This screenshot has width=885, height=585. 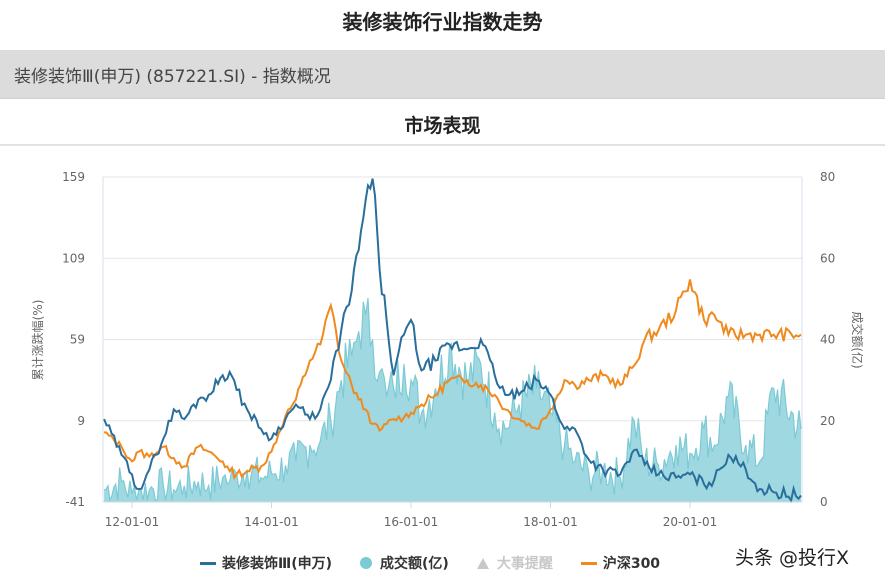 I want to click on legend-item-index: 装修装饰Ⅲ(申万), so click(x=266, y=563).